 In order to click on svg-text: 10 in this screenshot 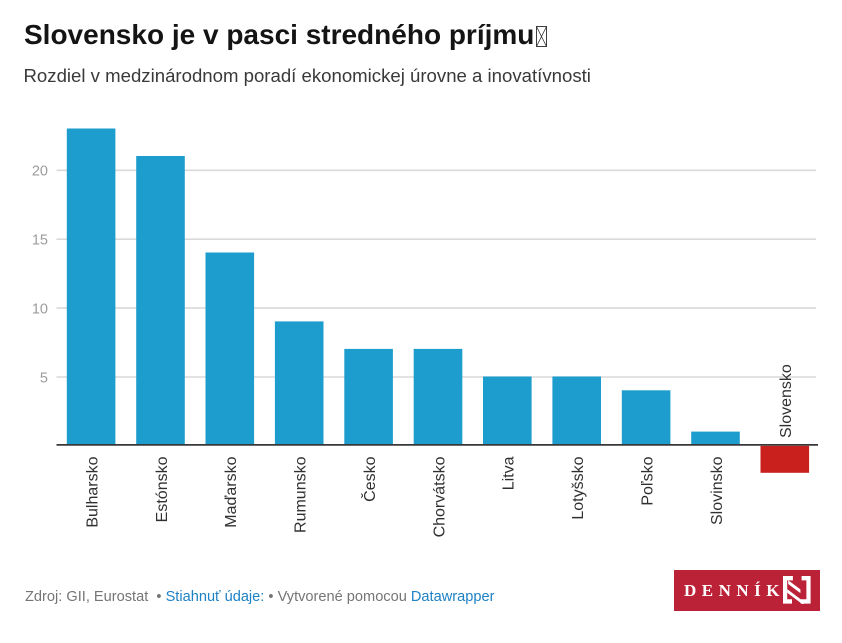, I will do `click(40, 309)`.